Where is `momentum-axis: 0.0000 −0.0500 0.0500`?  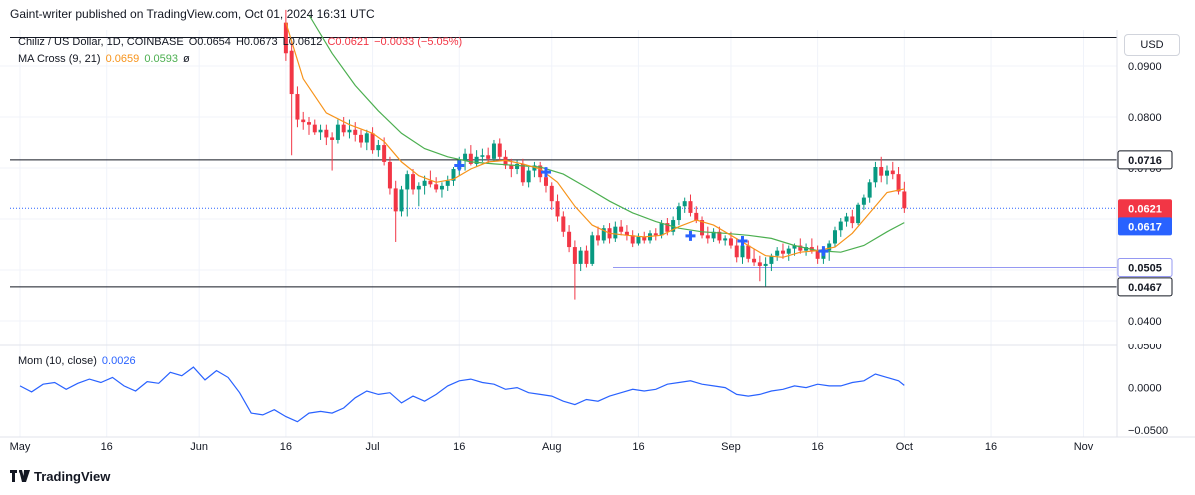
momentum-axis: 0.0000 −0.0500 0.0500 is located at coordinates (1148, 388).